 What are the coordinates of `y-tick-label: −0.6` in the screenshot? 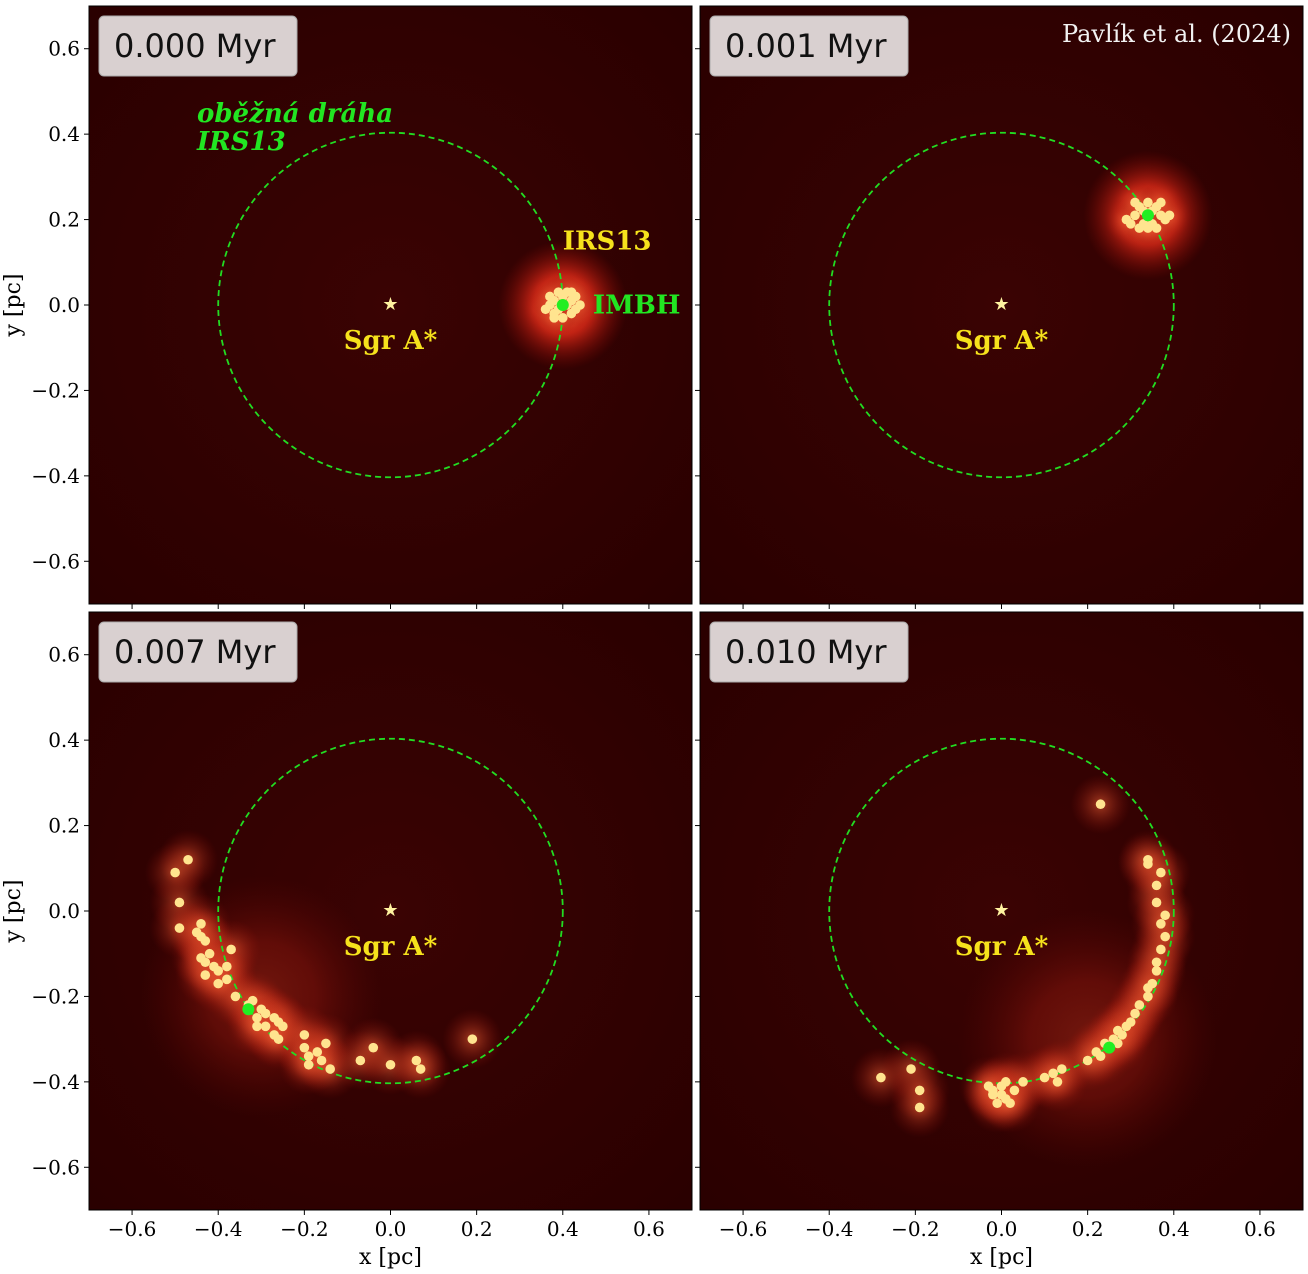 It's located at (55, 561).